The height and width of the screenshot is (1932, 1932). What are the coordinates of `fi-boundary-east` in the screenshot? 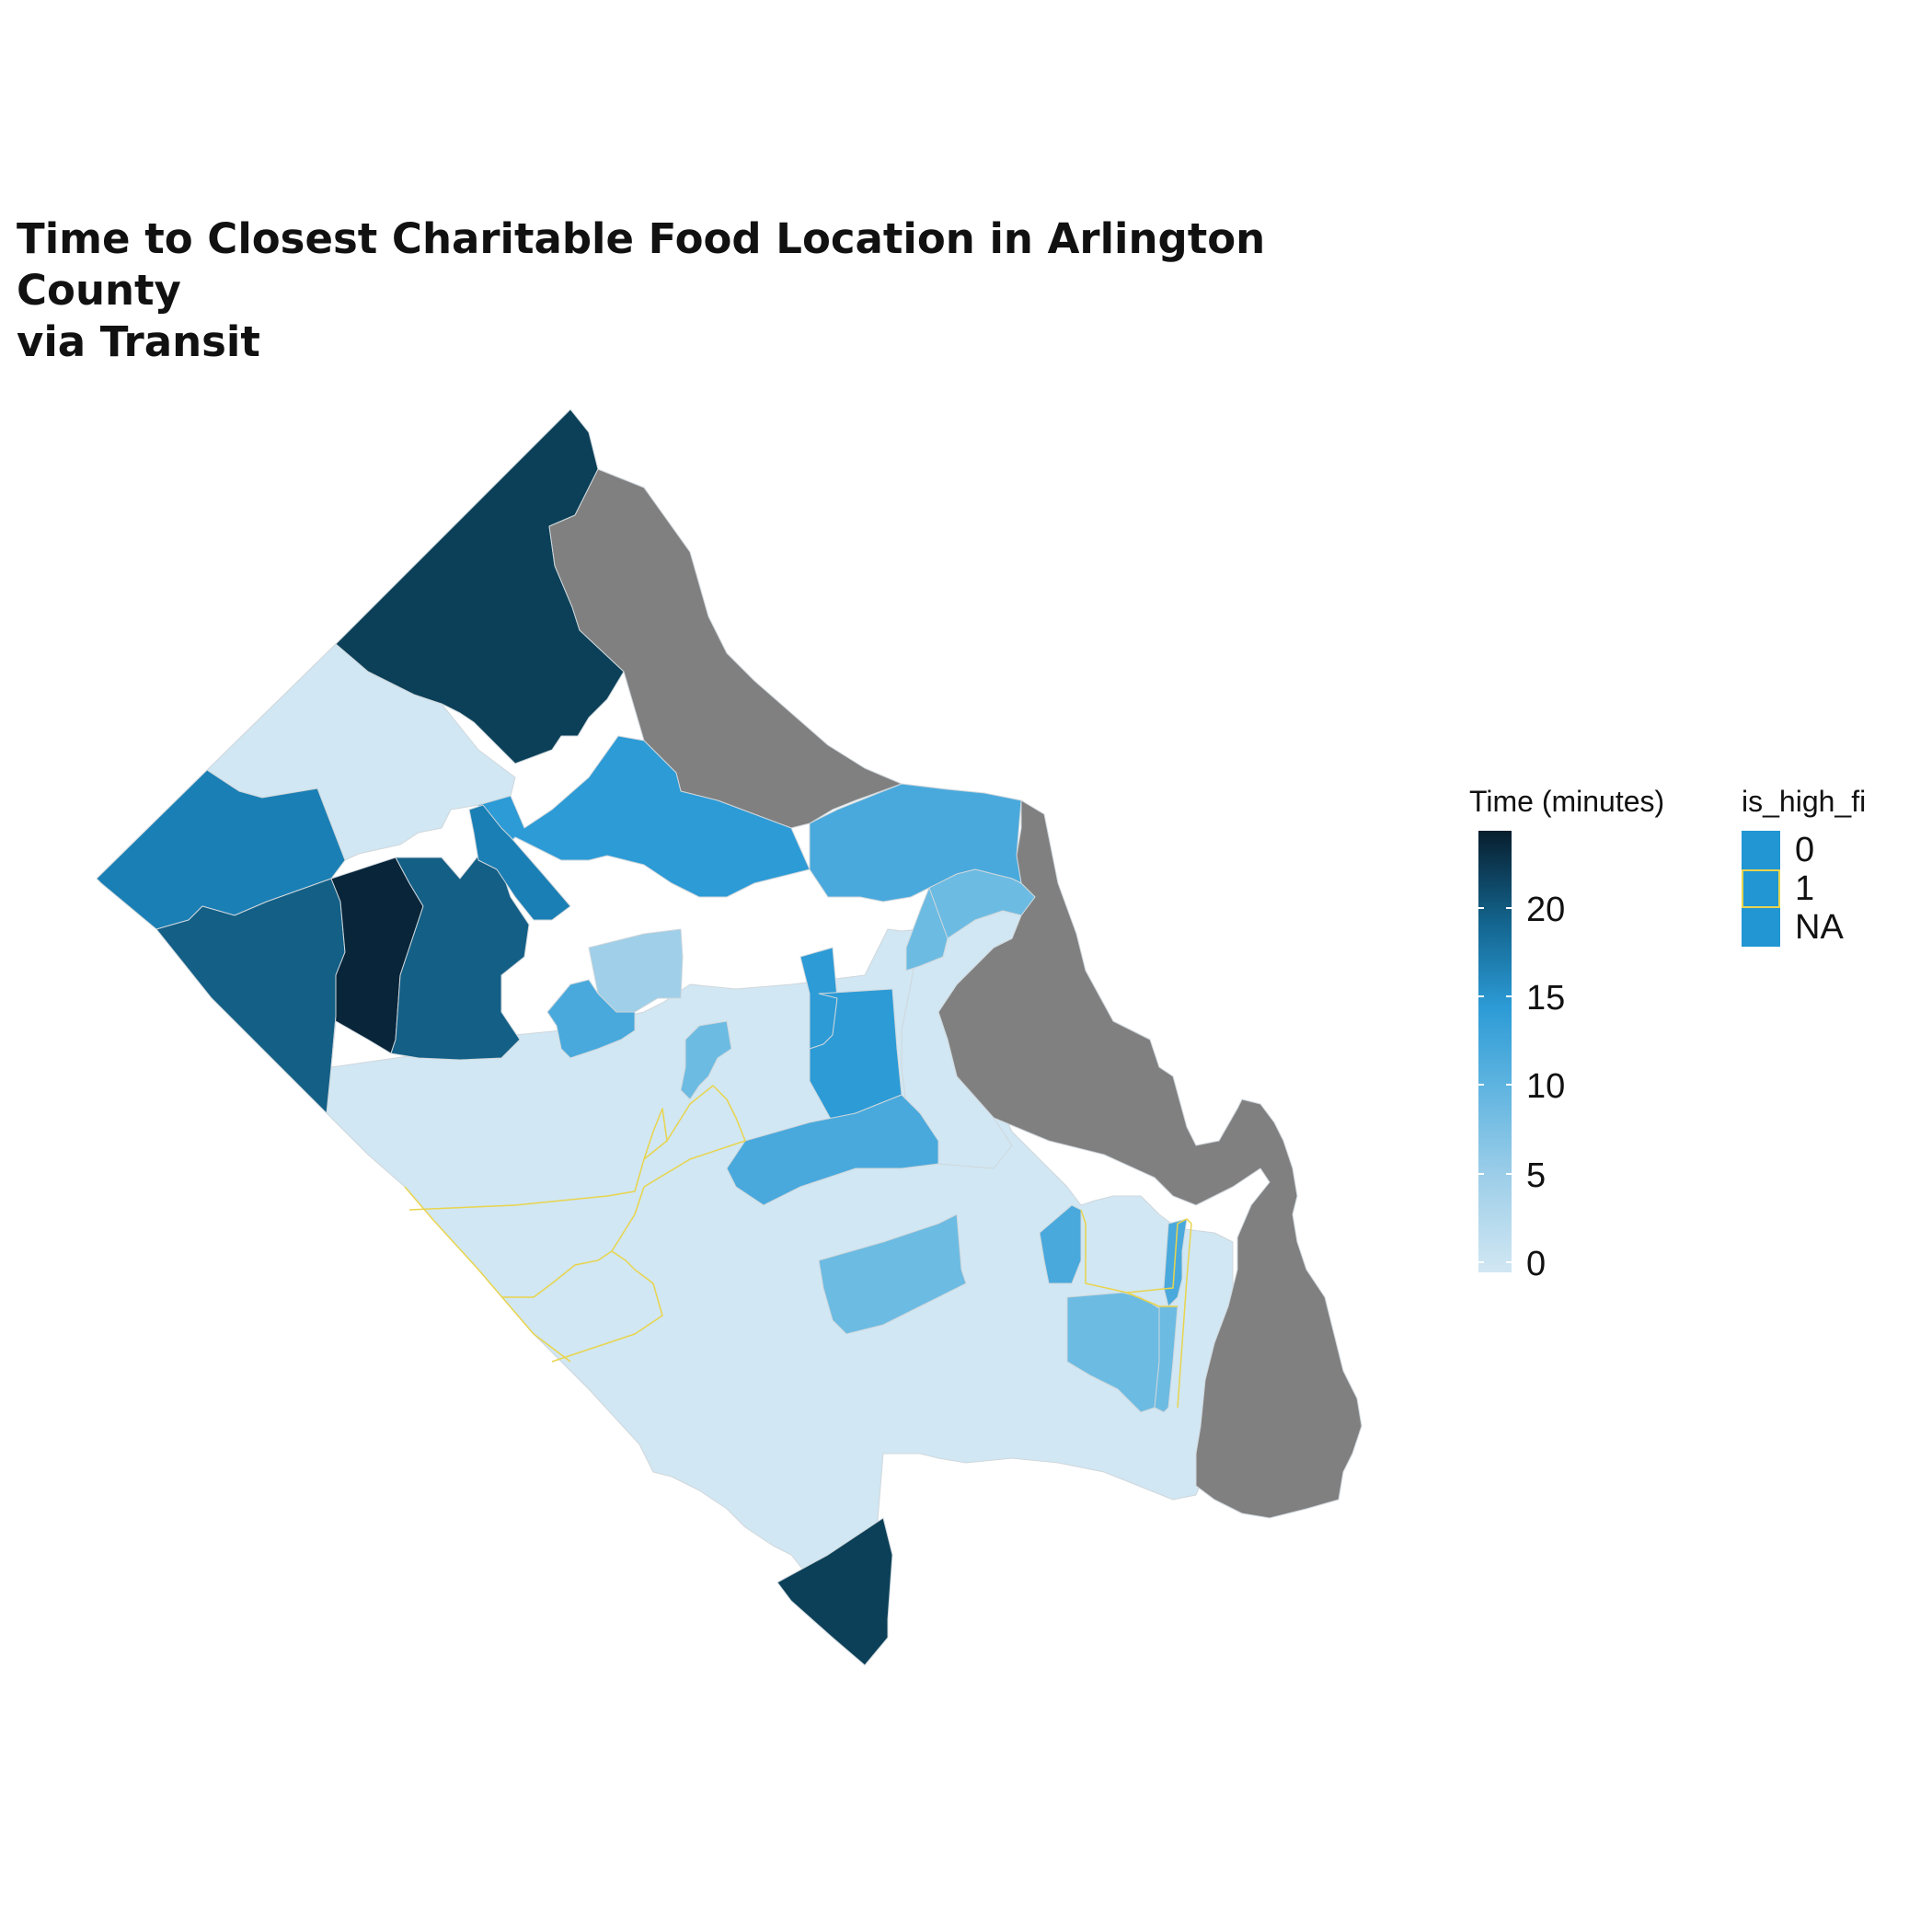 It's located at (1136, 1309).